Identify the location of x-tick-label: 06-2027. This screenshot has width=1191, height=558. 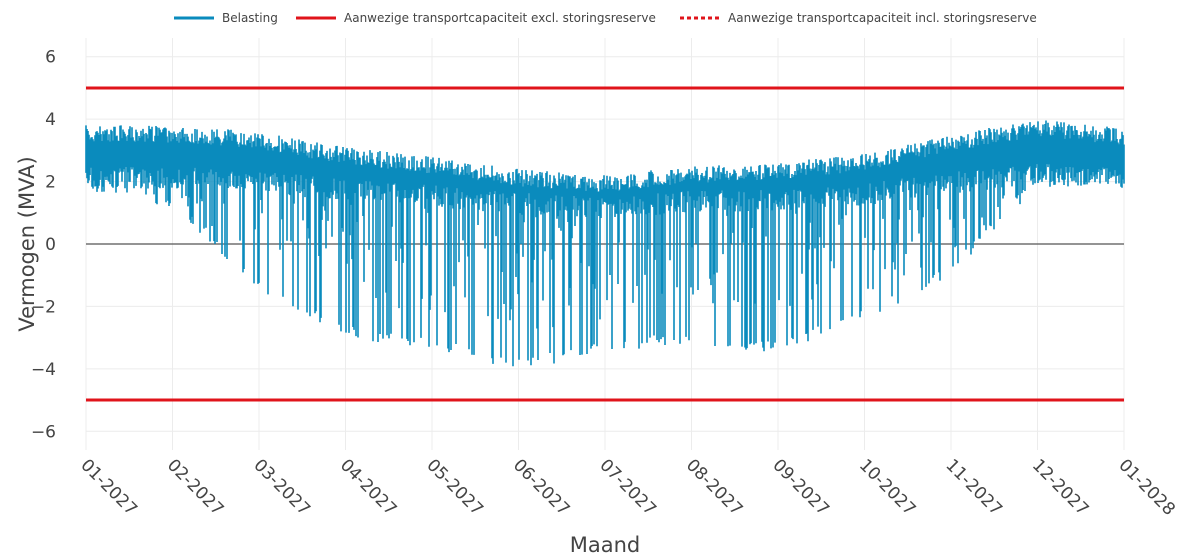
(541, 487).